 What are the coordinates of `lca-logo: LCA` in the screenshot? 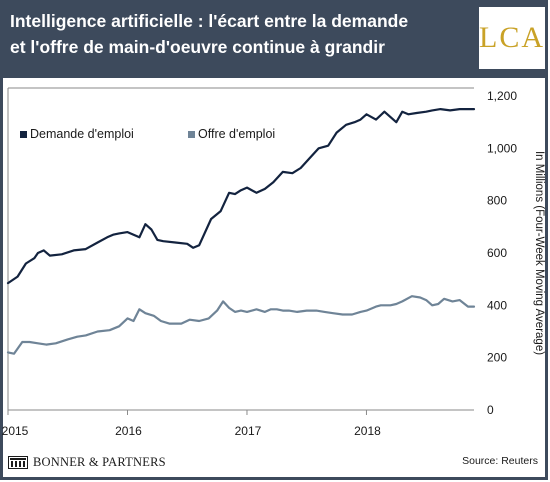 It's located at (512, 38).